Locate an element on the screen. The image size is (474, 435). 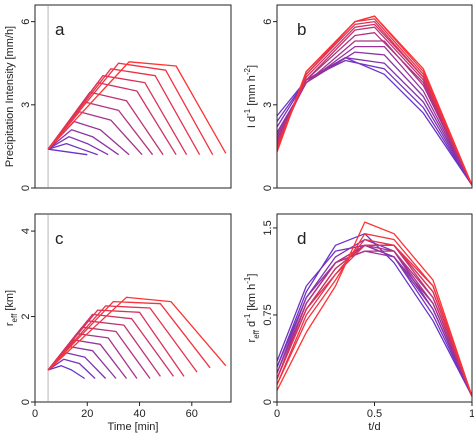
panel-c-label: c is located at coordinates (59, 238).